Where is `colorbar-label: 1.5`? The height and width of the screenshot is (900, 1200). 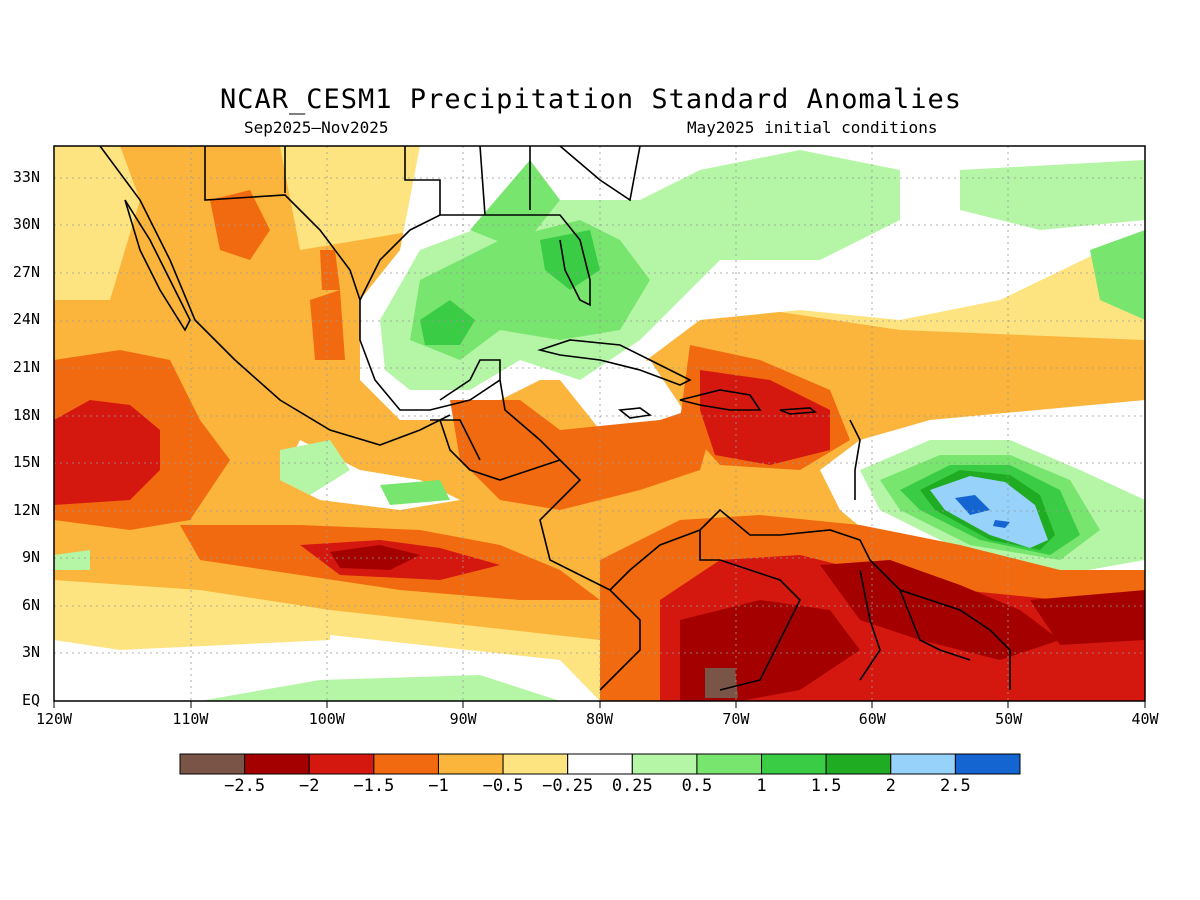
colorbar-label: 1.5 is located at coordinates (826, 786).